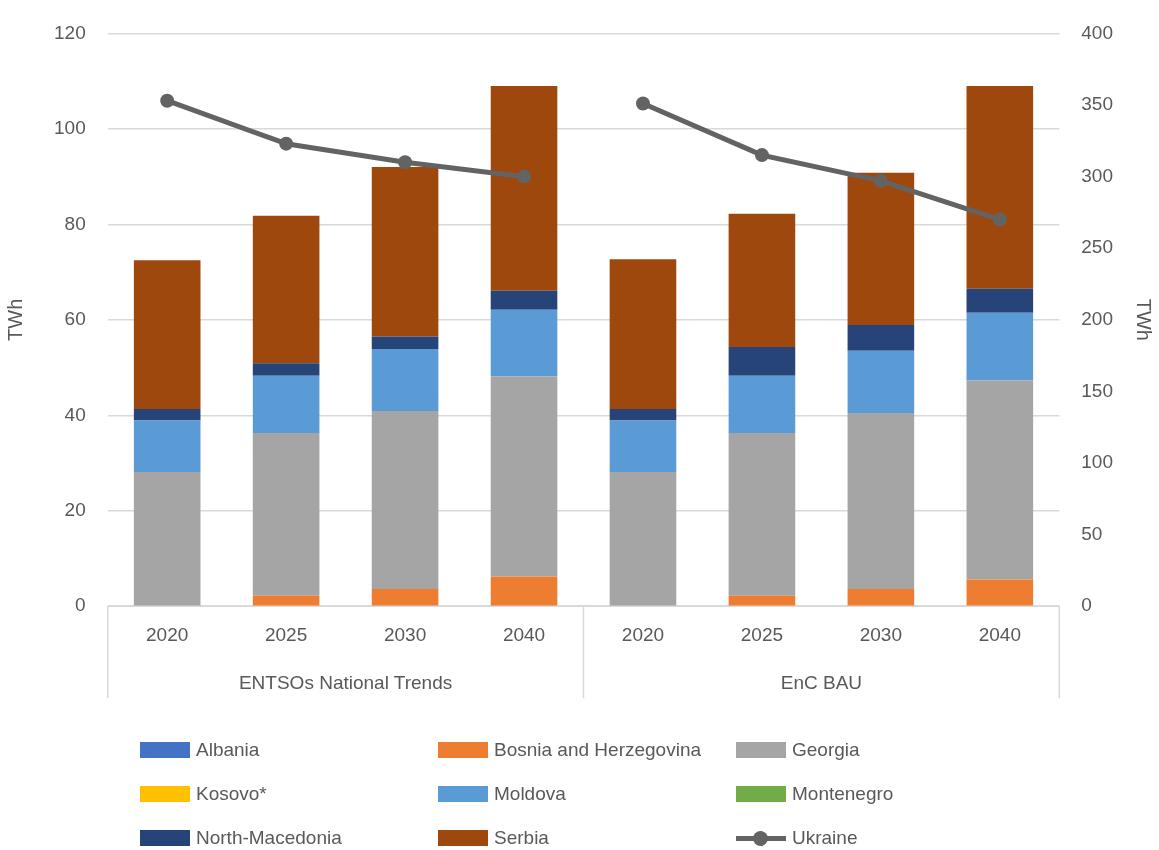 The width and height of the screenshot is (1159, 850). Describe the element at coordinates (825, 838) in the screenshot. I see `legend-label: Ukraine` at that location.